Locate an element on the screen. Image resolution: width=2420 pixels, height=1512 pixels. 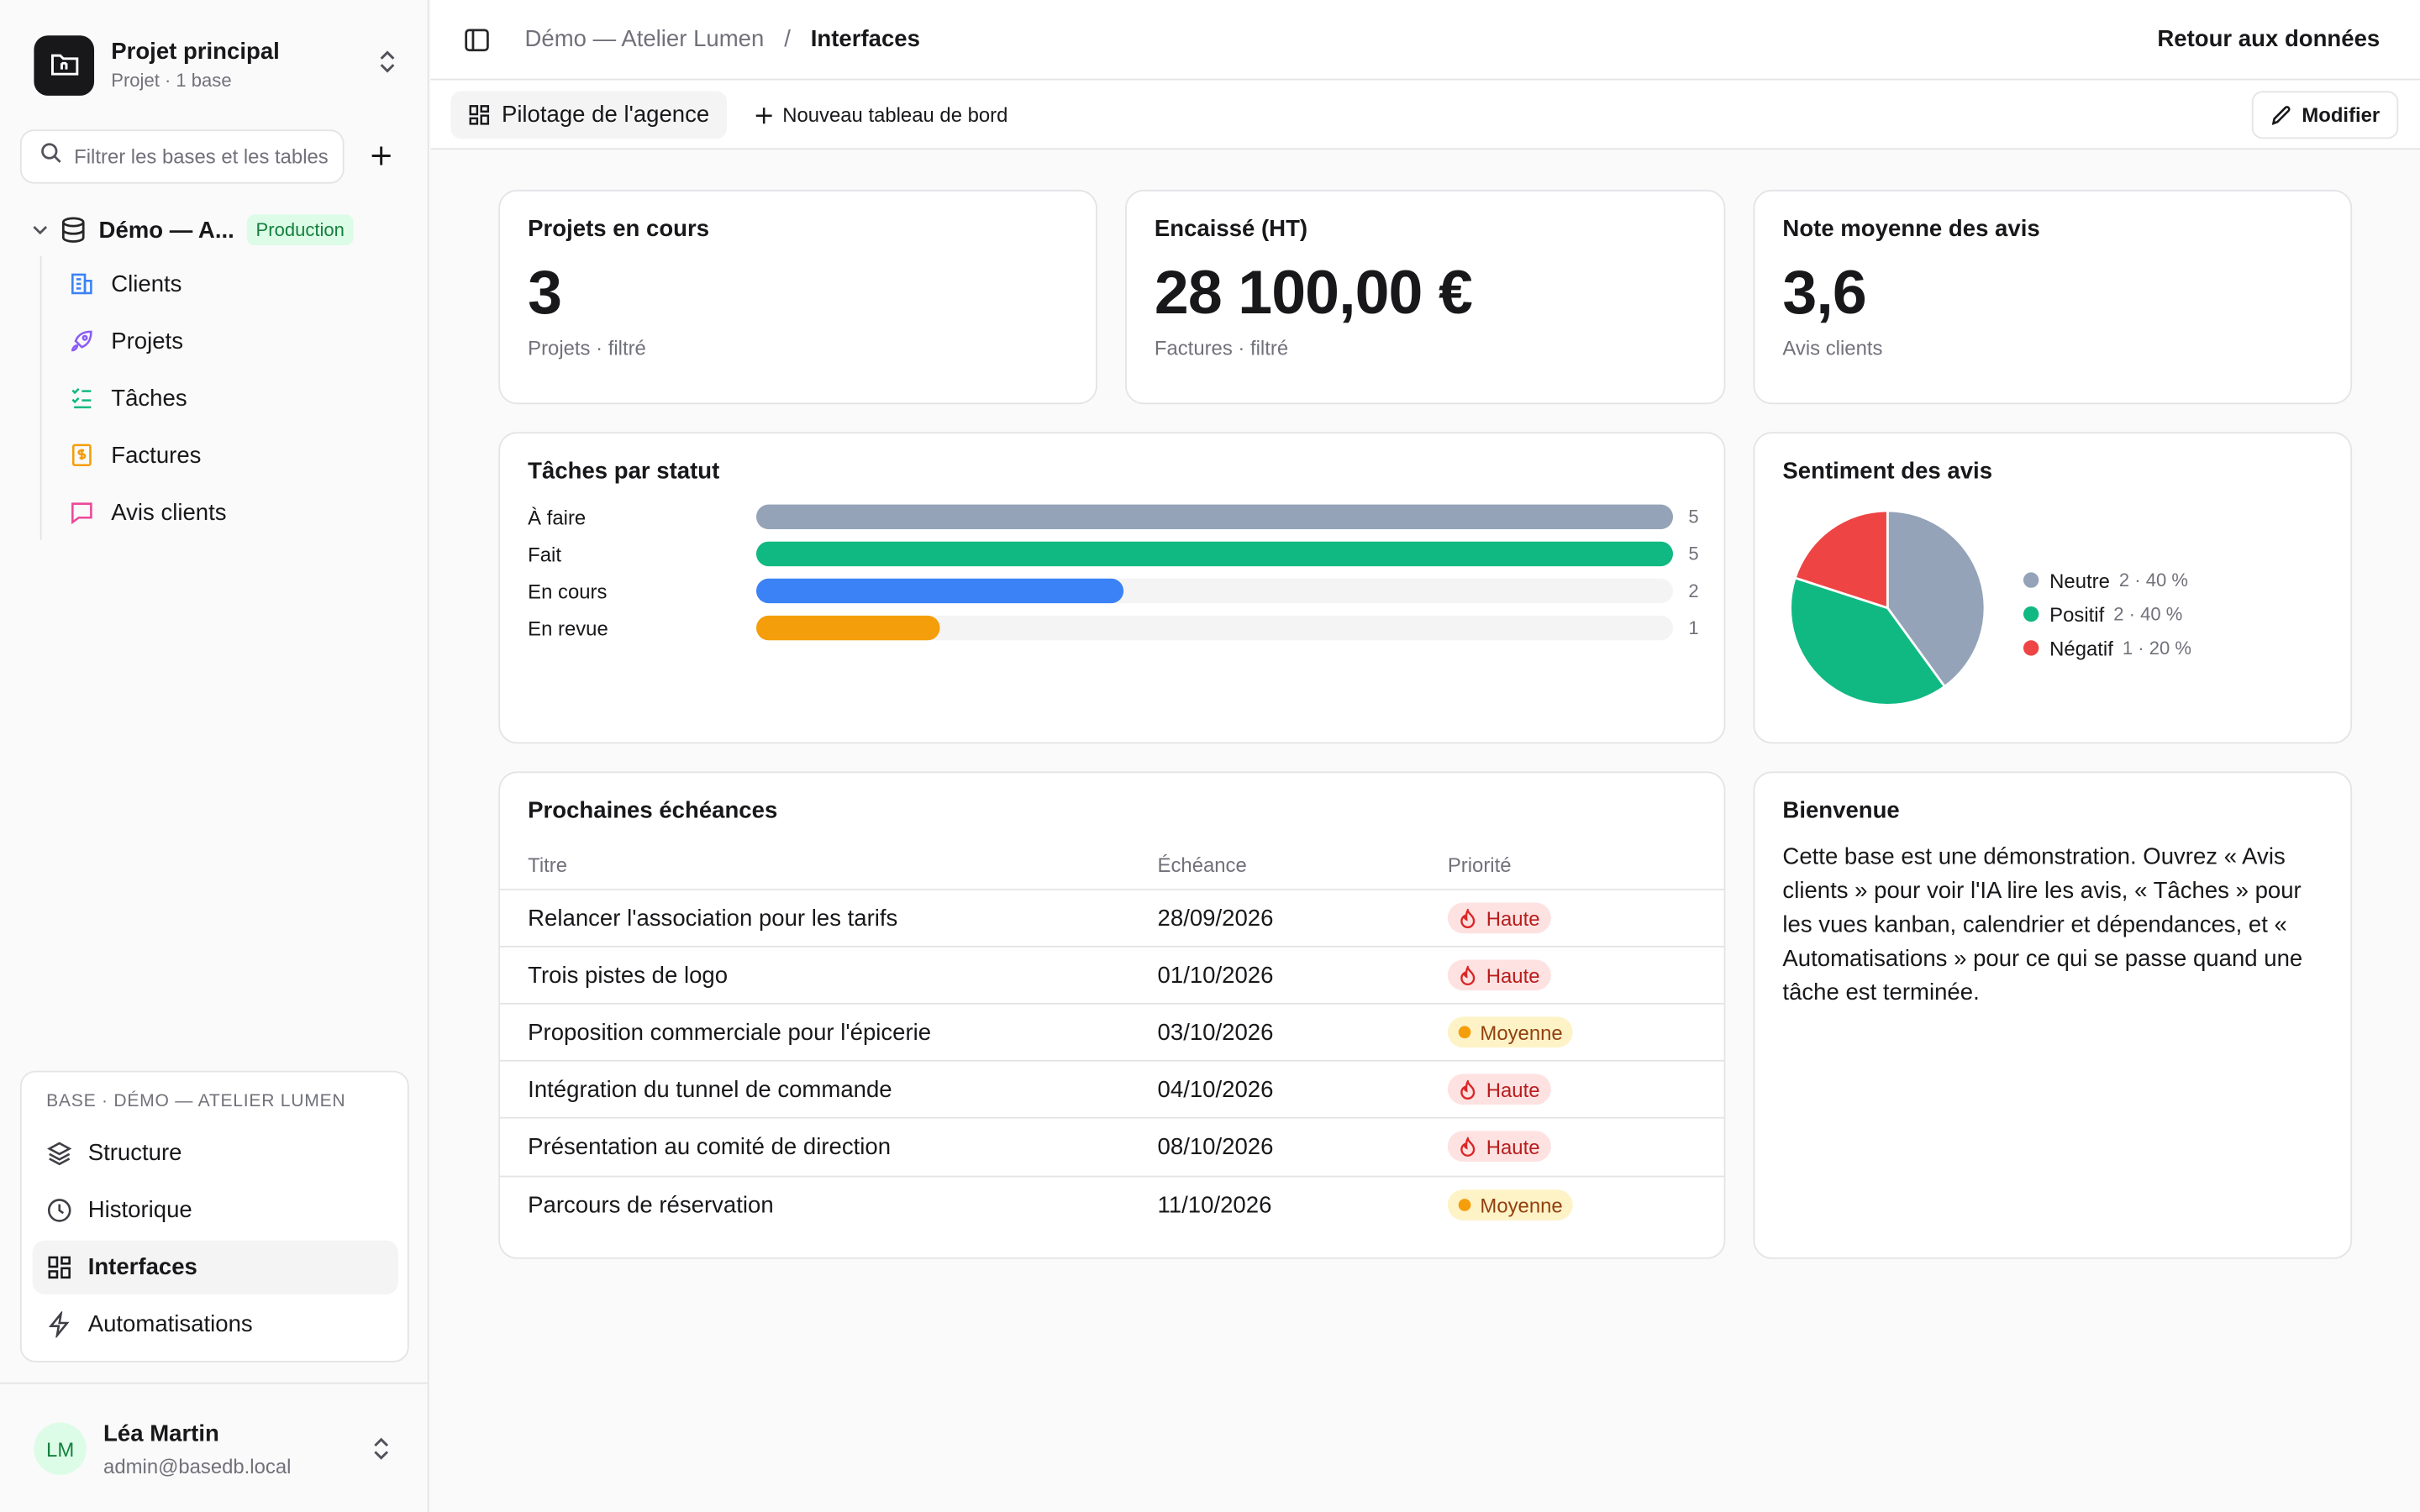
bar-value-label: 5 is located at coordinates (1693, 554).